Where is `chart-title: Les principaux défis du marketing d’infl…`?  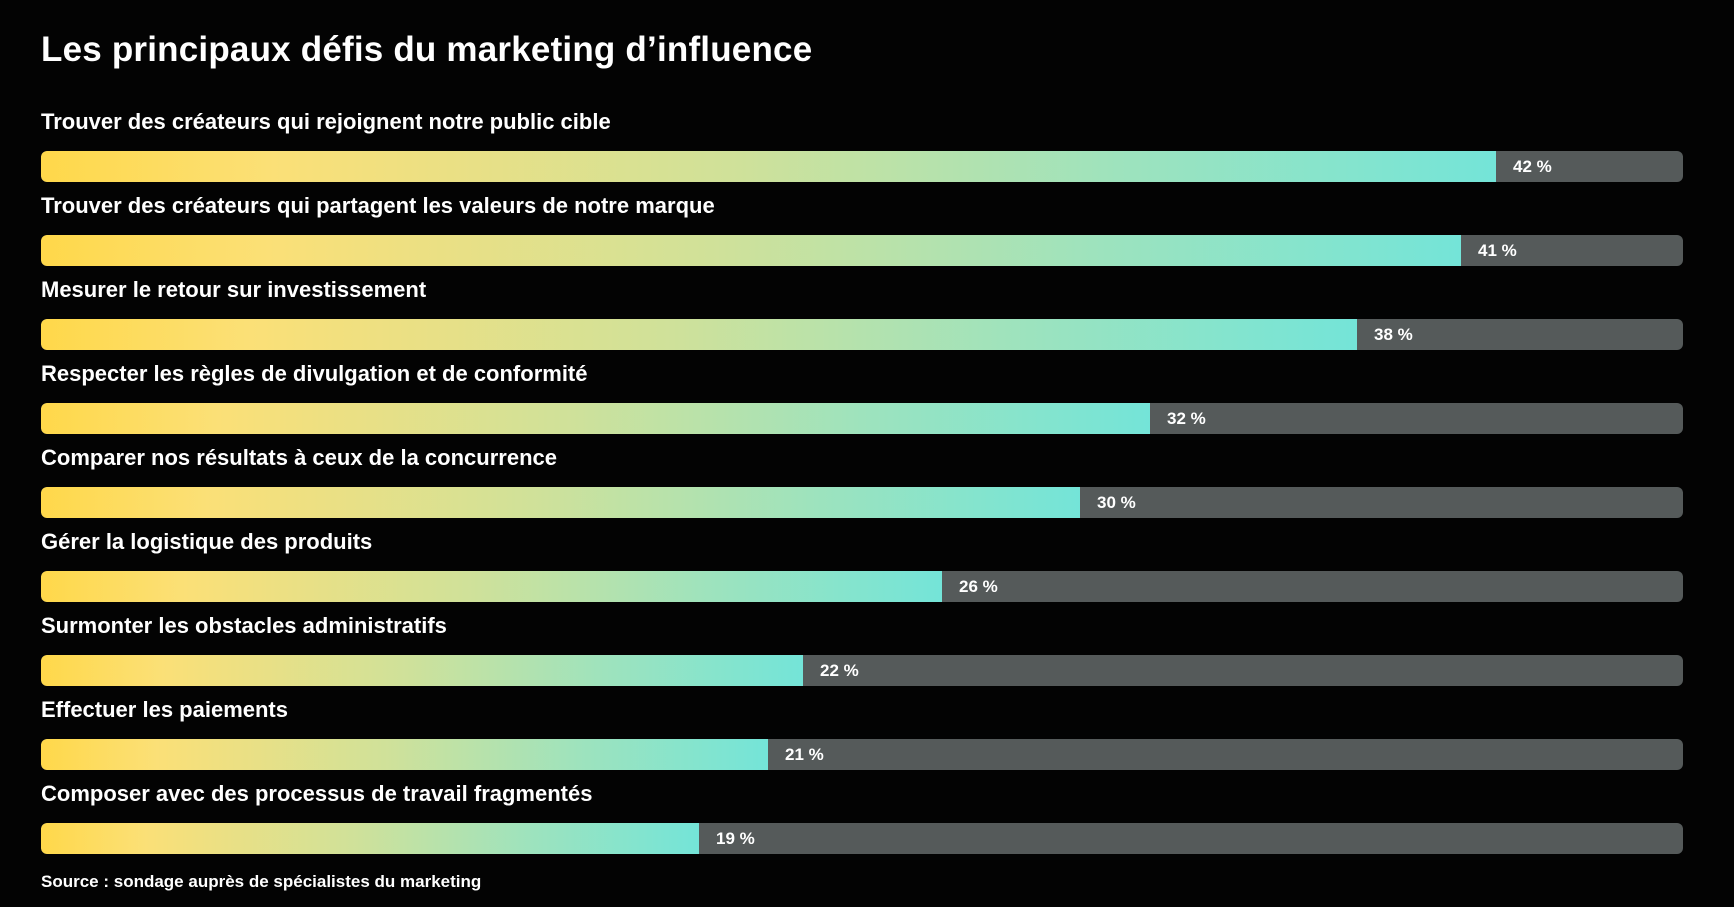 chart-title: Les principaux défis du marketing d’infl… is located at coordinates (427, 49).